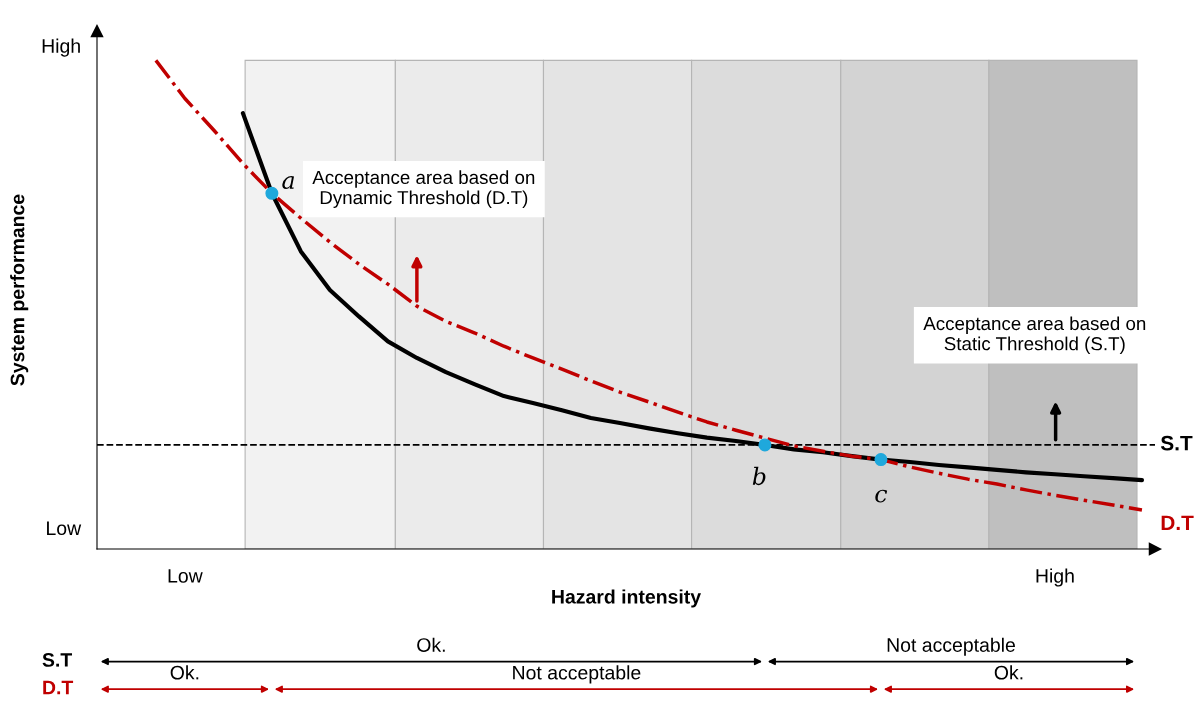  Describe the element at coordinates (57, 660) in the screenshot. I see `text: S.T` at that location.